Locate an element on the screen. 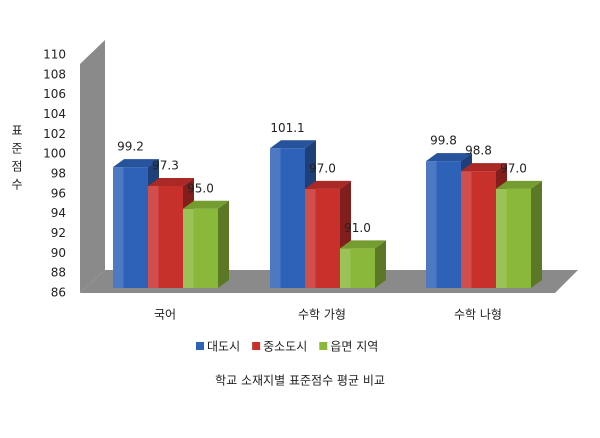  legend-label: 읍면 지역 is located at coordinates (354, 347).